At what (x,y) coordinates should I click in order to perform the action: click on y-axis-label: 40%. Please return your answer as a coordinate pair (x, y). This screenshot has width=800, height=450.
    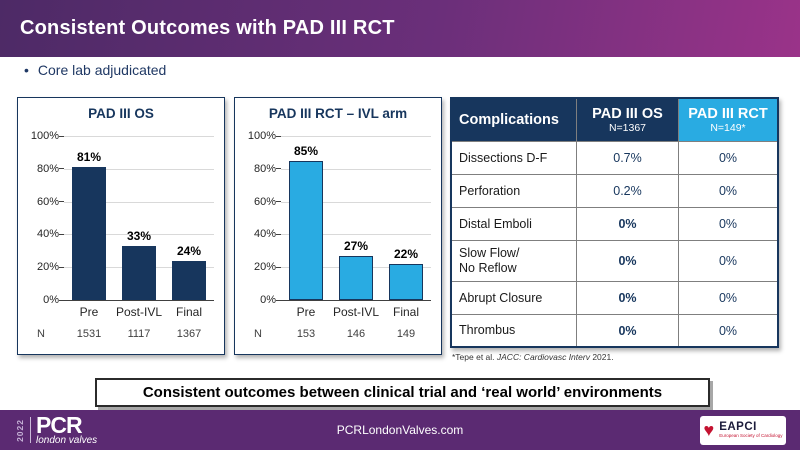
    Looking at the image, I should click on (264, 234).